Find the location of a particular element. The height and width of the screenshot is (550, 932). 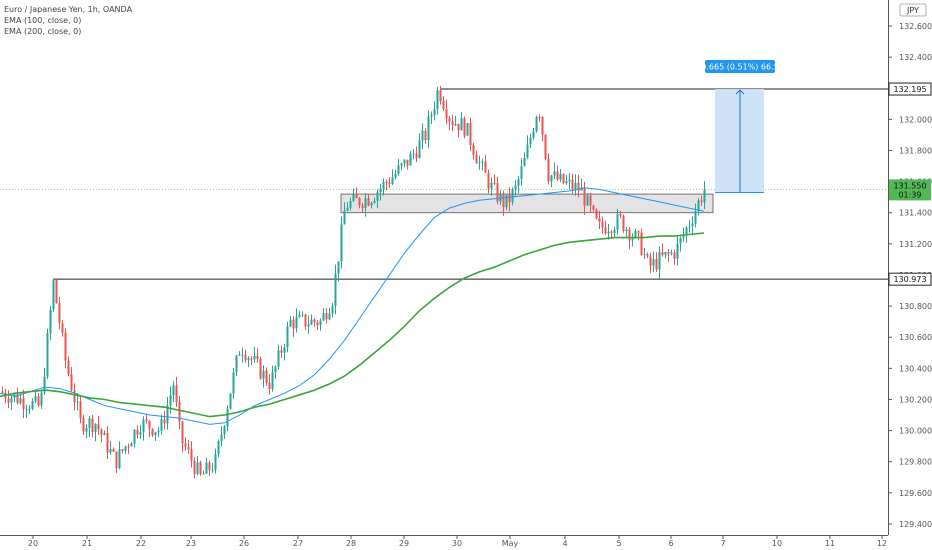

price-tag-top-bg is located at coordinates (910, 89).